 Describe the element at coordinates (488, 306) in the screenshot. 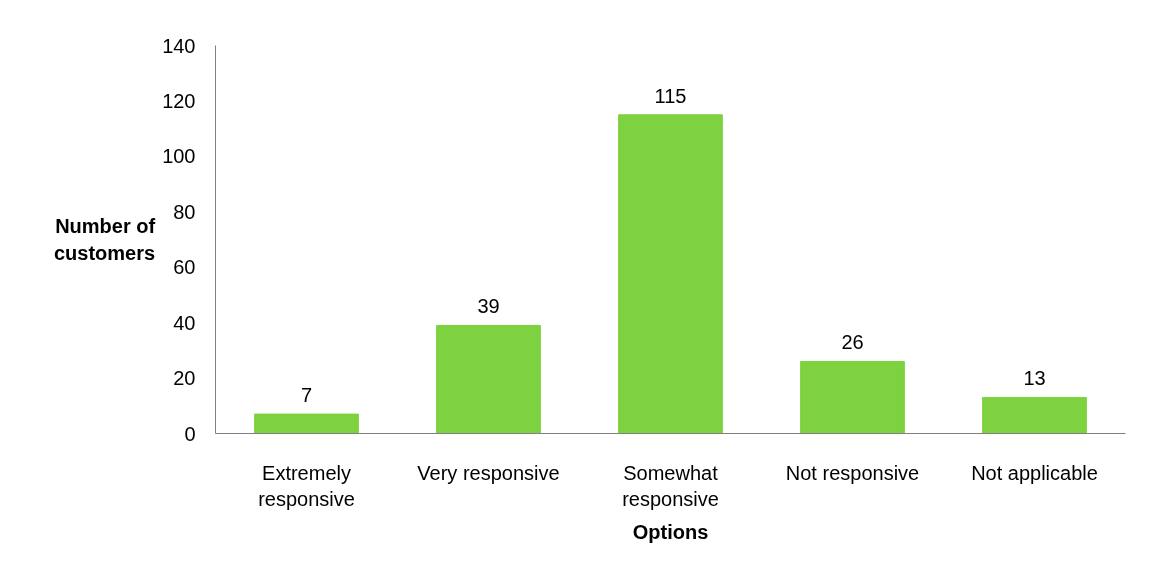

I see `data-label: 39` at that location.